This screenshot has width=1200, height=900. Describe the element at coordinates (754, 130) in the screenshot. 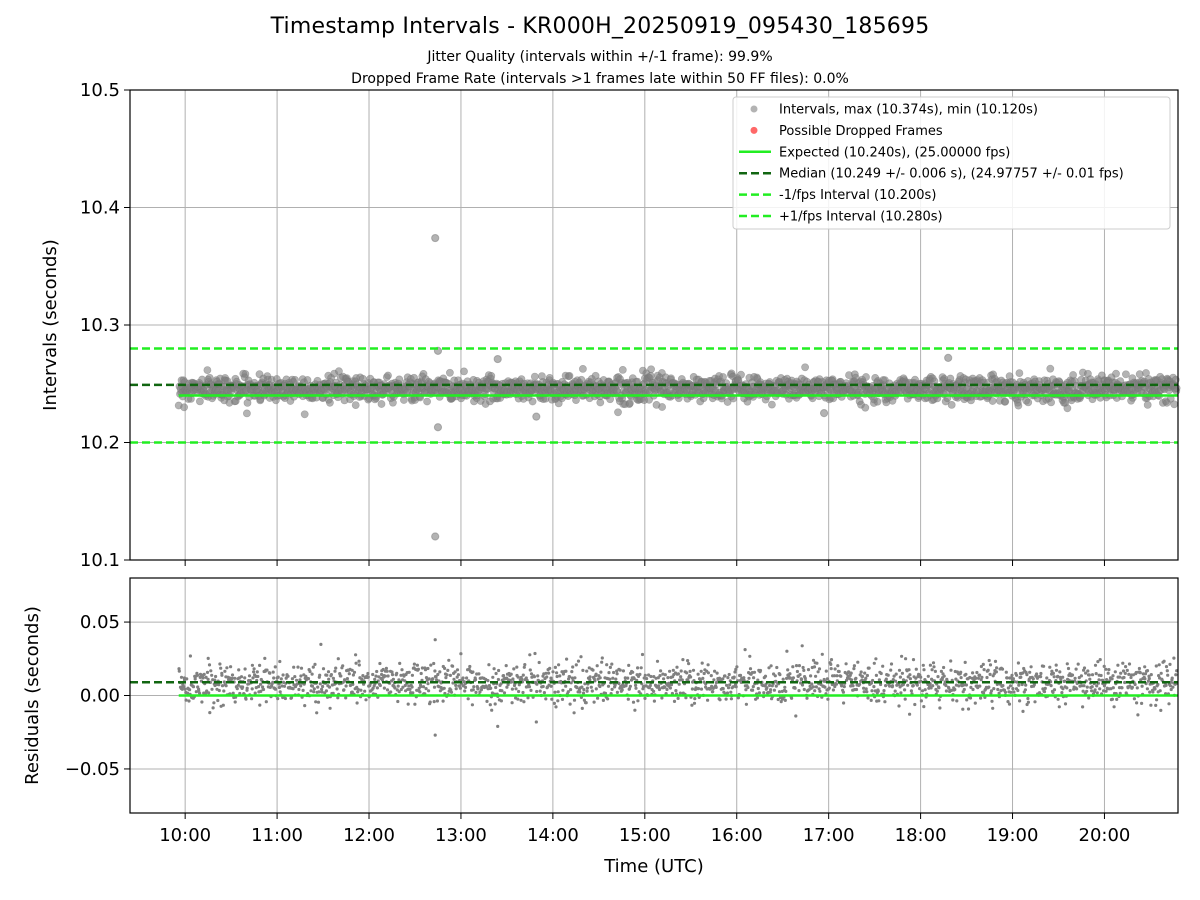

I see `legend-marker` at that location.